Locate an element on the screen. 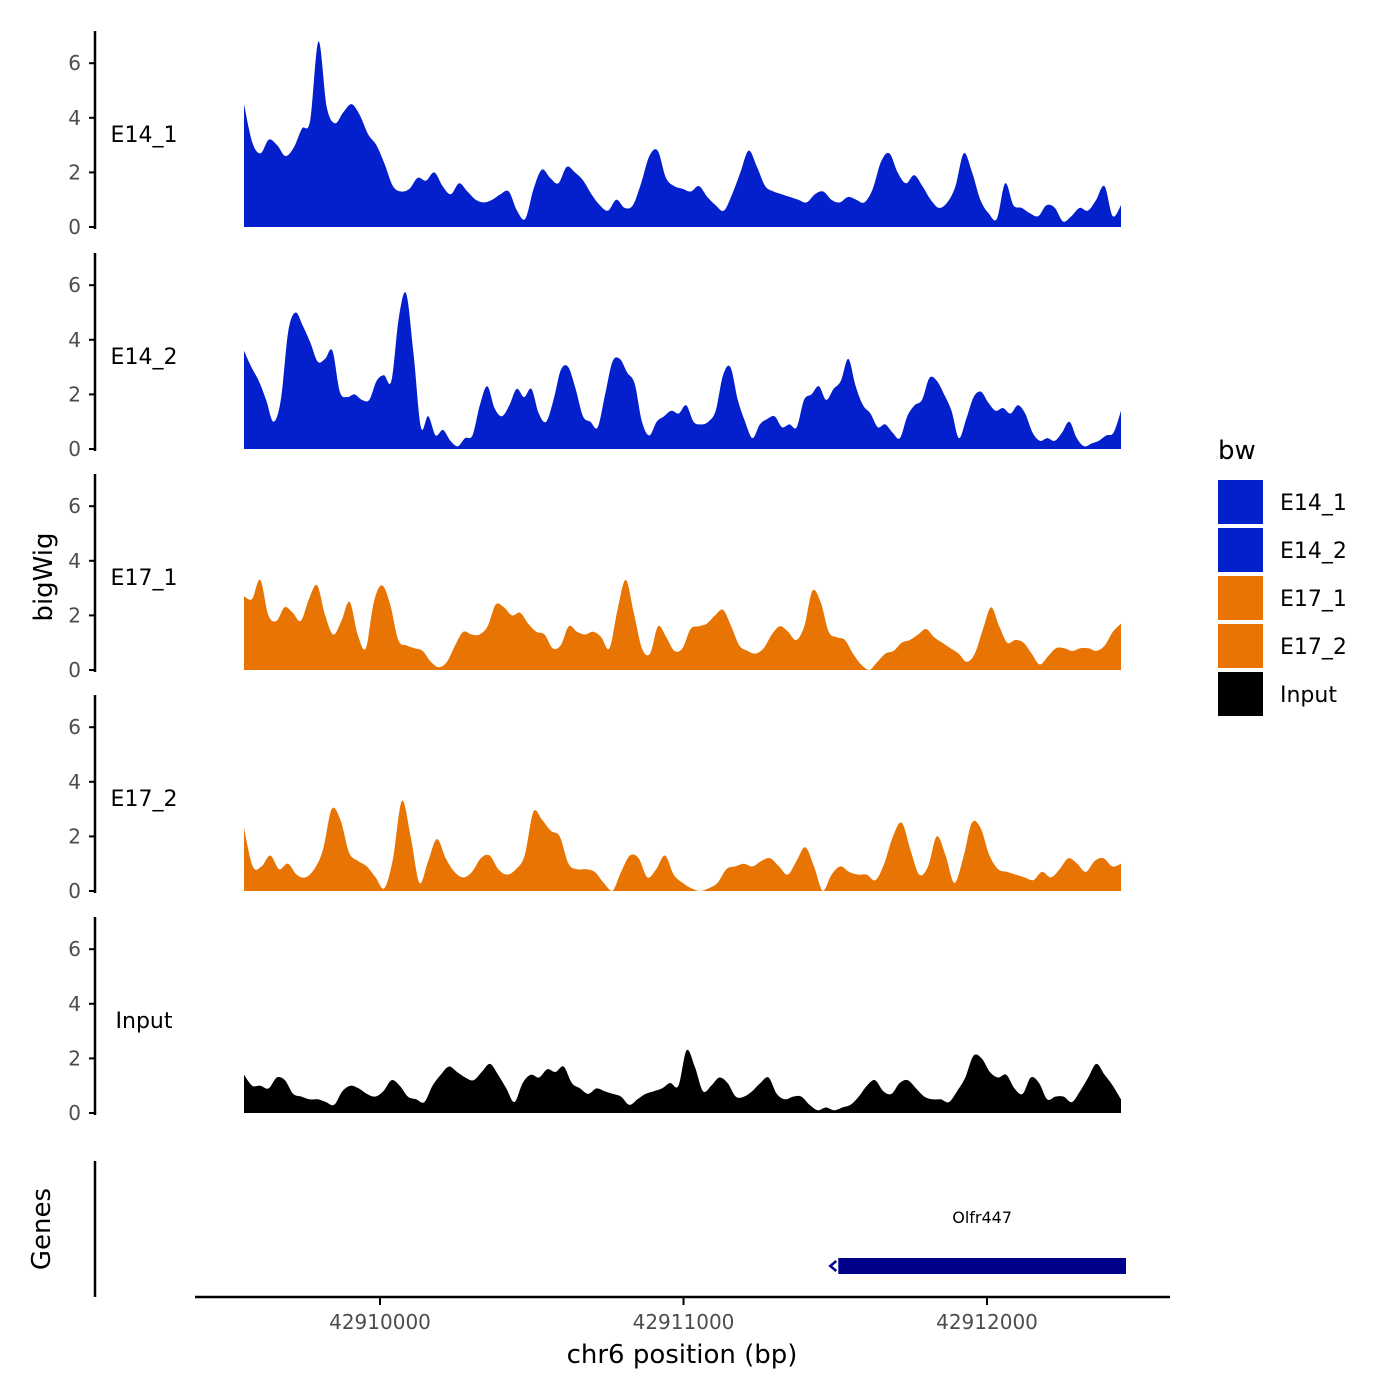 The width and height of the screenshot is (1400, 1400). gene-label: Olfr447 is located at coordinates (982, 1217).